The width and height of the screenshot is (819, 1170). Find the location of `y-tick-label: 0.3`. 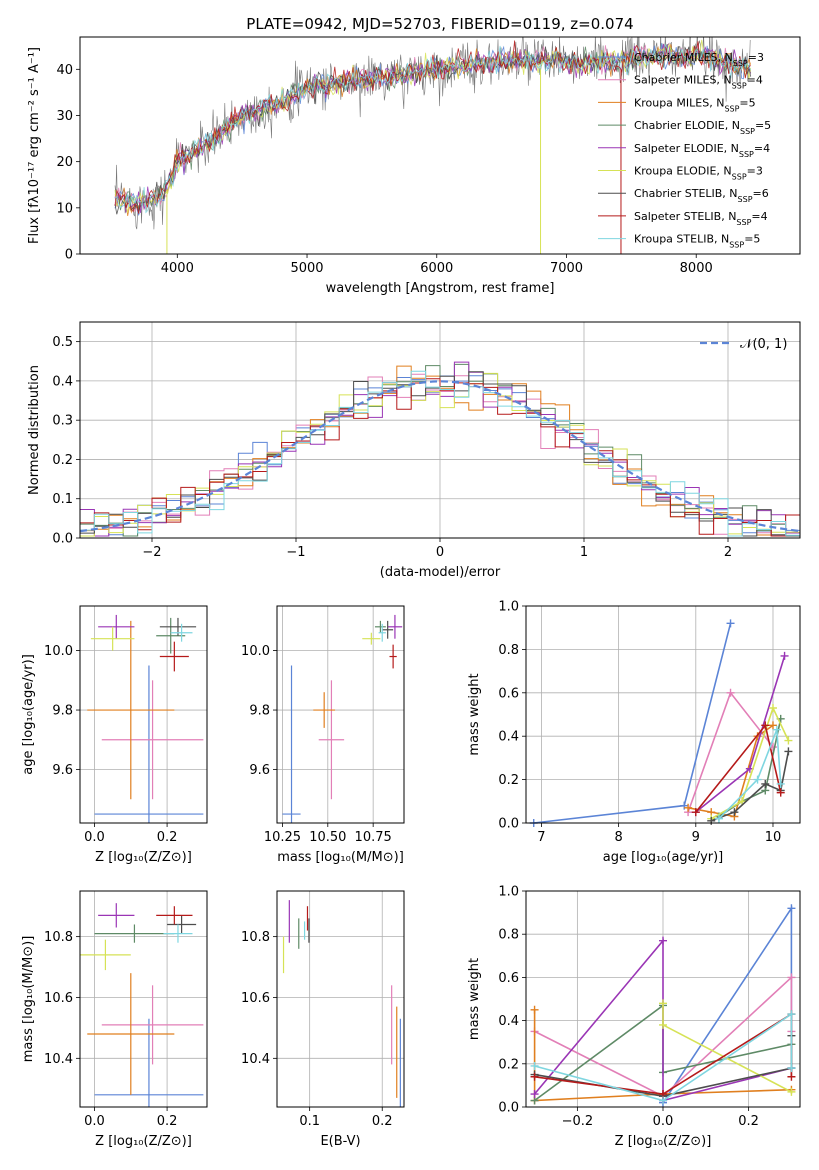

y-tick-label: 0.3 is located at coordinates (62, 421).